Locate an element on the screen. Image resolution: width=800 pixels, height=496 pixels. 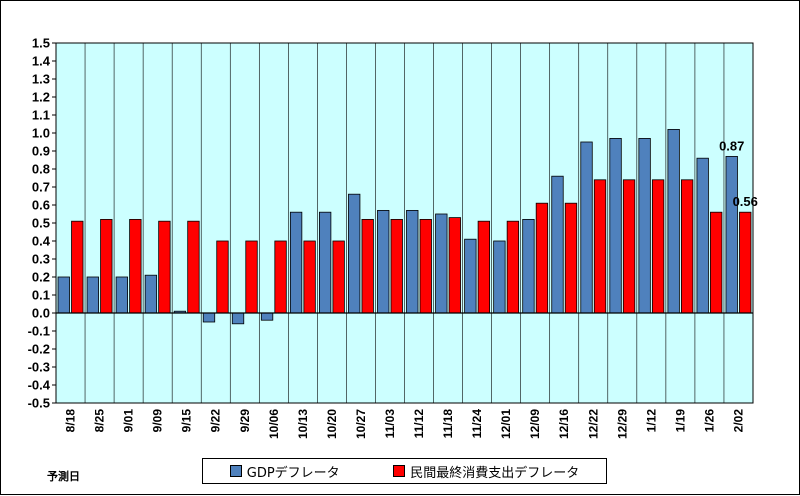
legend-swatch-gdp-deflator is located at coordinates (235, 471).